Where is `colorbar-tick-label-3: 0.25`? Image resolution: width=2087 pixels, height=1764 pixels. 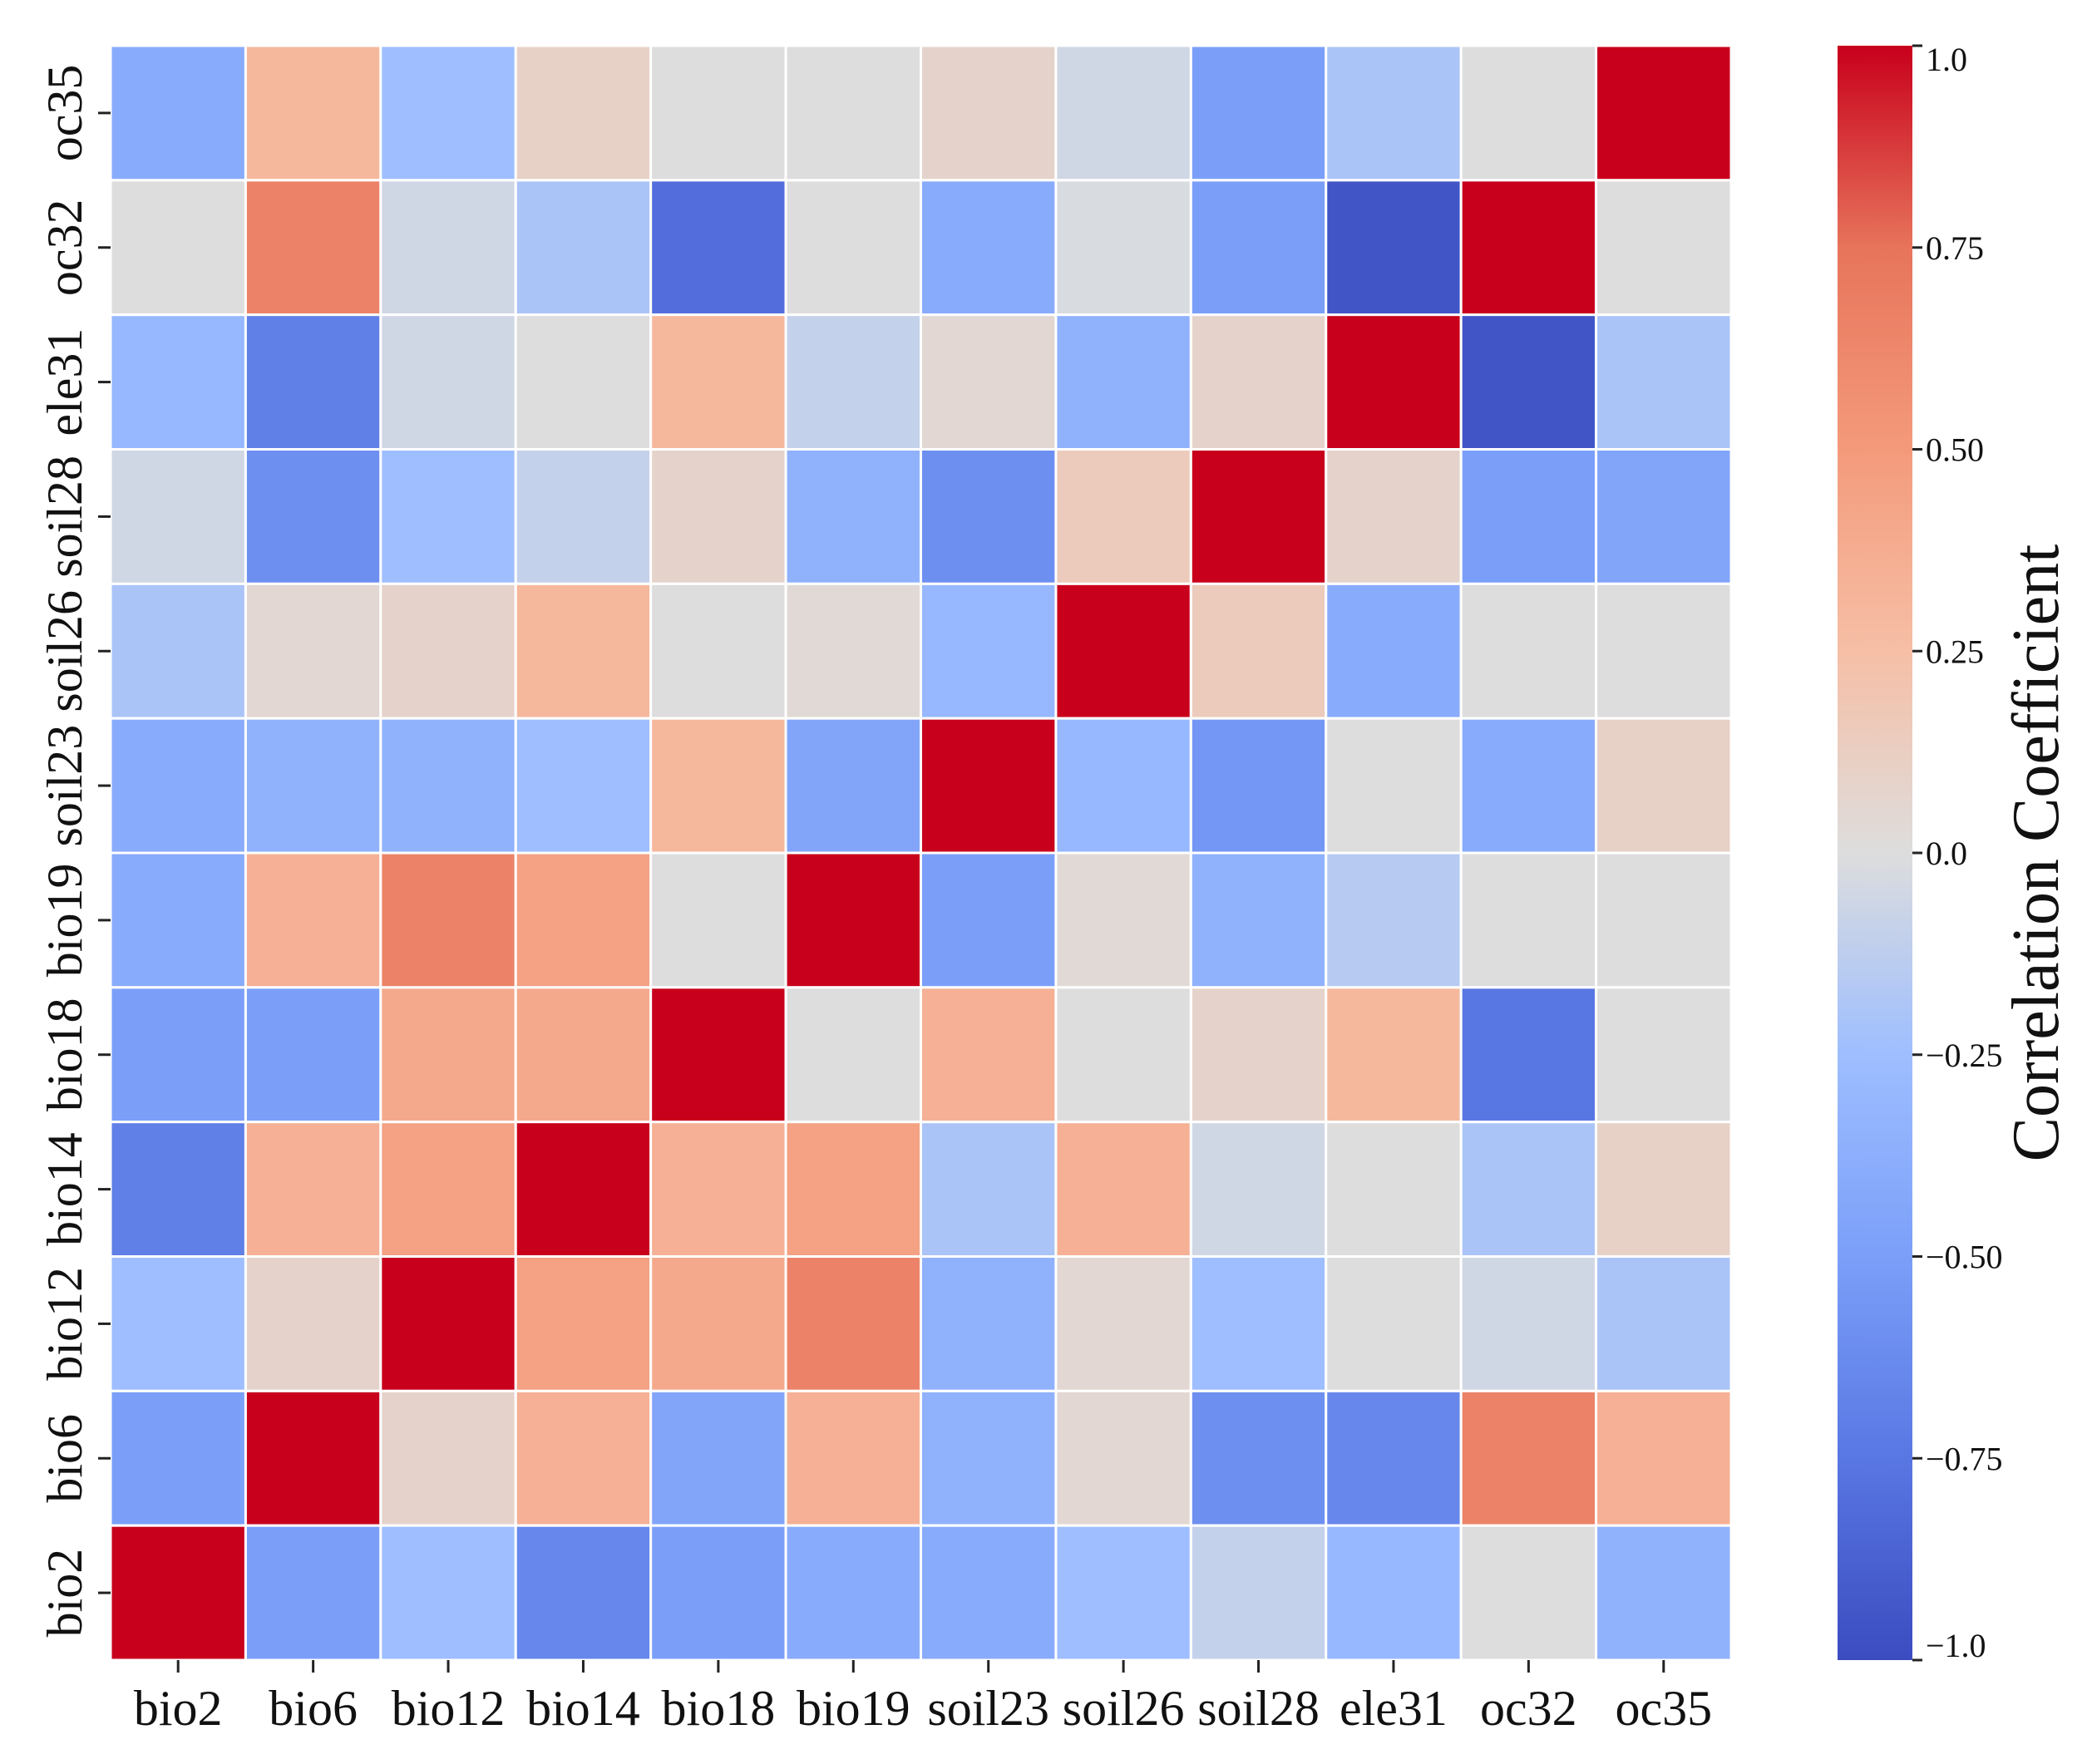
colorbar-tick-label-3: 0.25 is located at coordinates (1955, 651).